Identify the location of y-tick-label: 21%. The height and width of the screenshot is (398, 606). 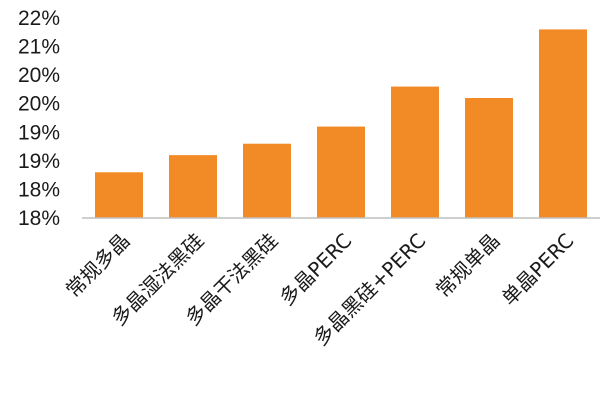
(39, 47).